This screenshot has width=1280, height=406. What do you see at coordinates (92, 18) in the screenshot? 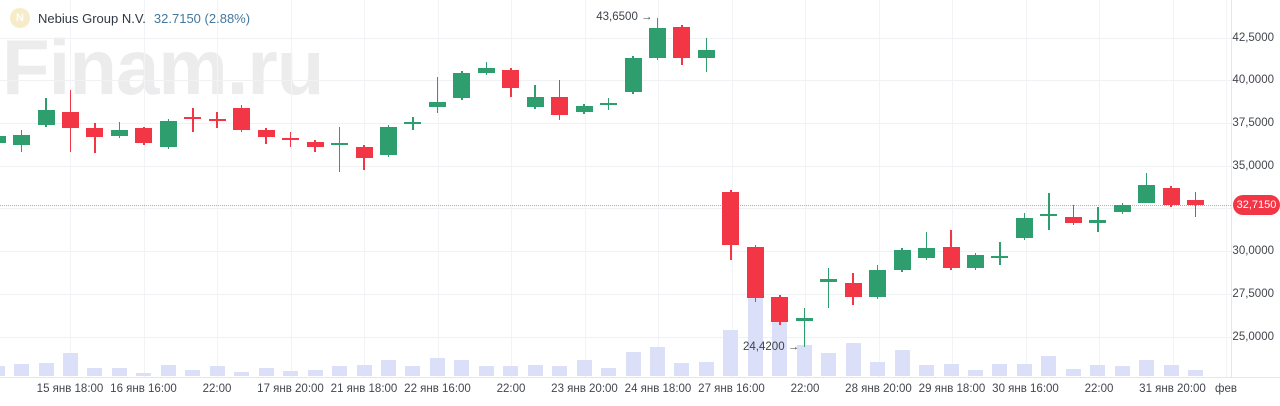
I see `instrument-name: Nebius Group N.V.` at bounding box center [92, 18].